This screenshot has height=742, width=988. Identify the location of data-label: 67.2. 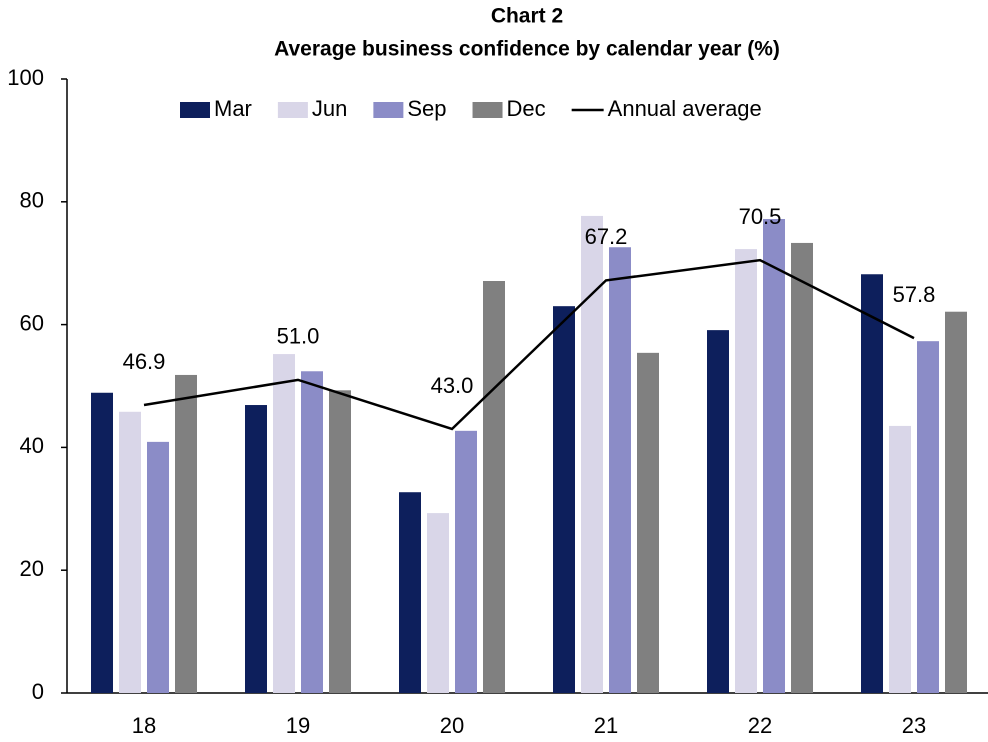
(606, 236).